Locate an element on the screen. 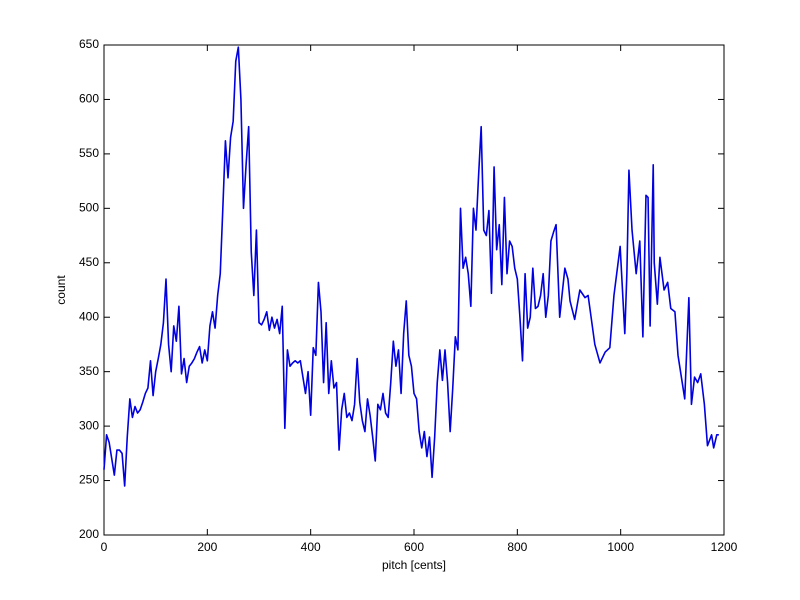  x-axis-label: pitch [cents] is located at coordinates (414, 565).